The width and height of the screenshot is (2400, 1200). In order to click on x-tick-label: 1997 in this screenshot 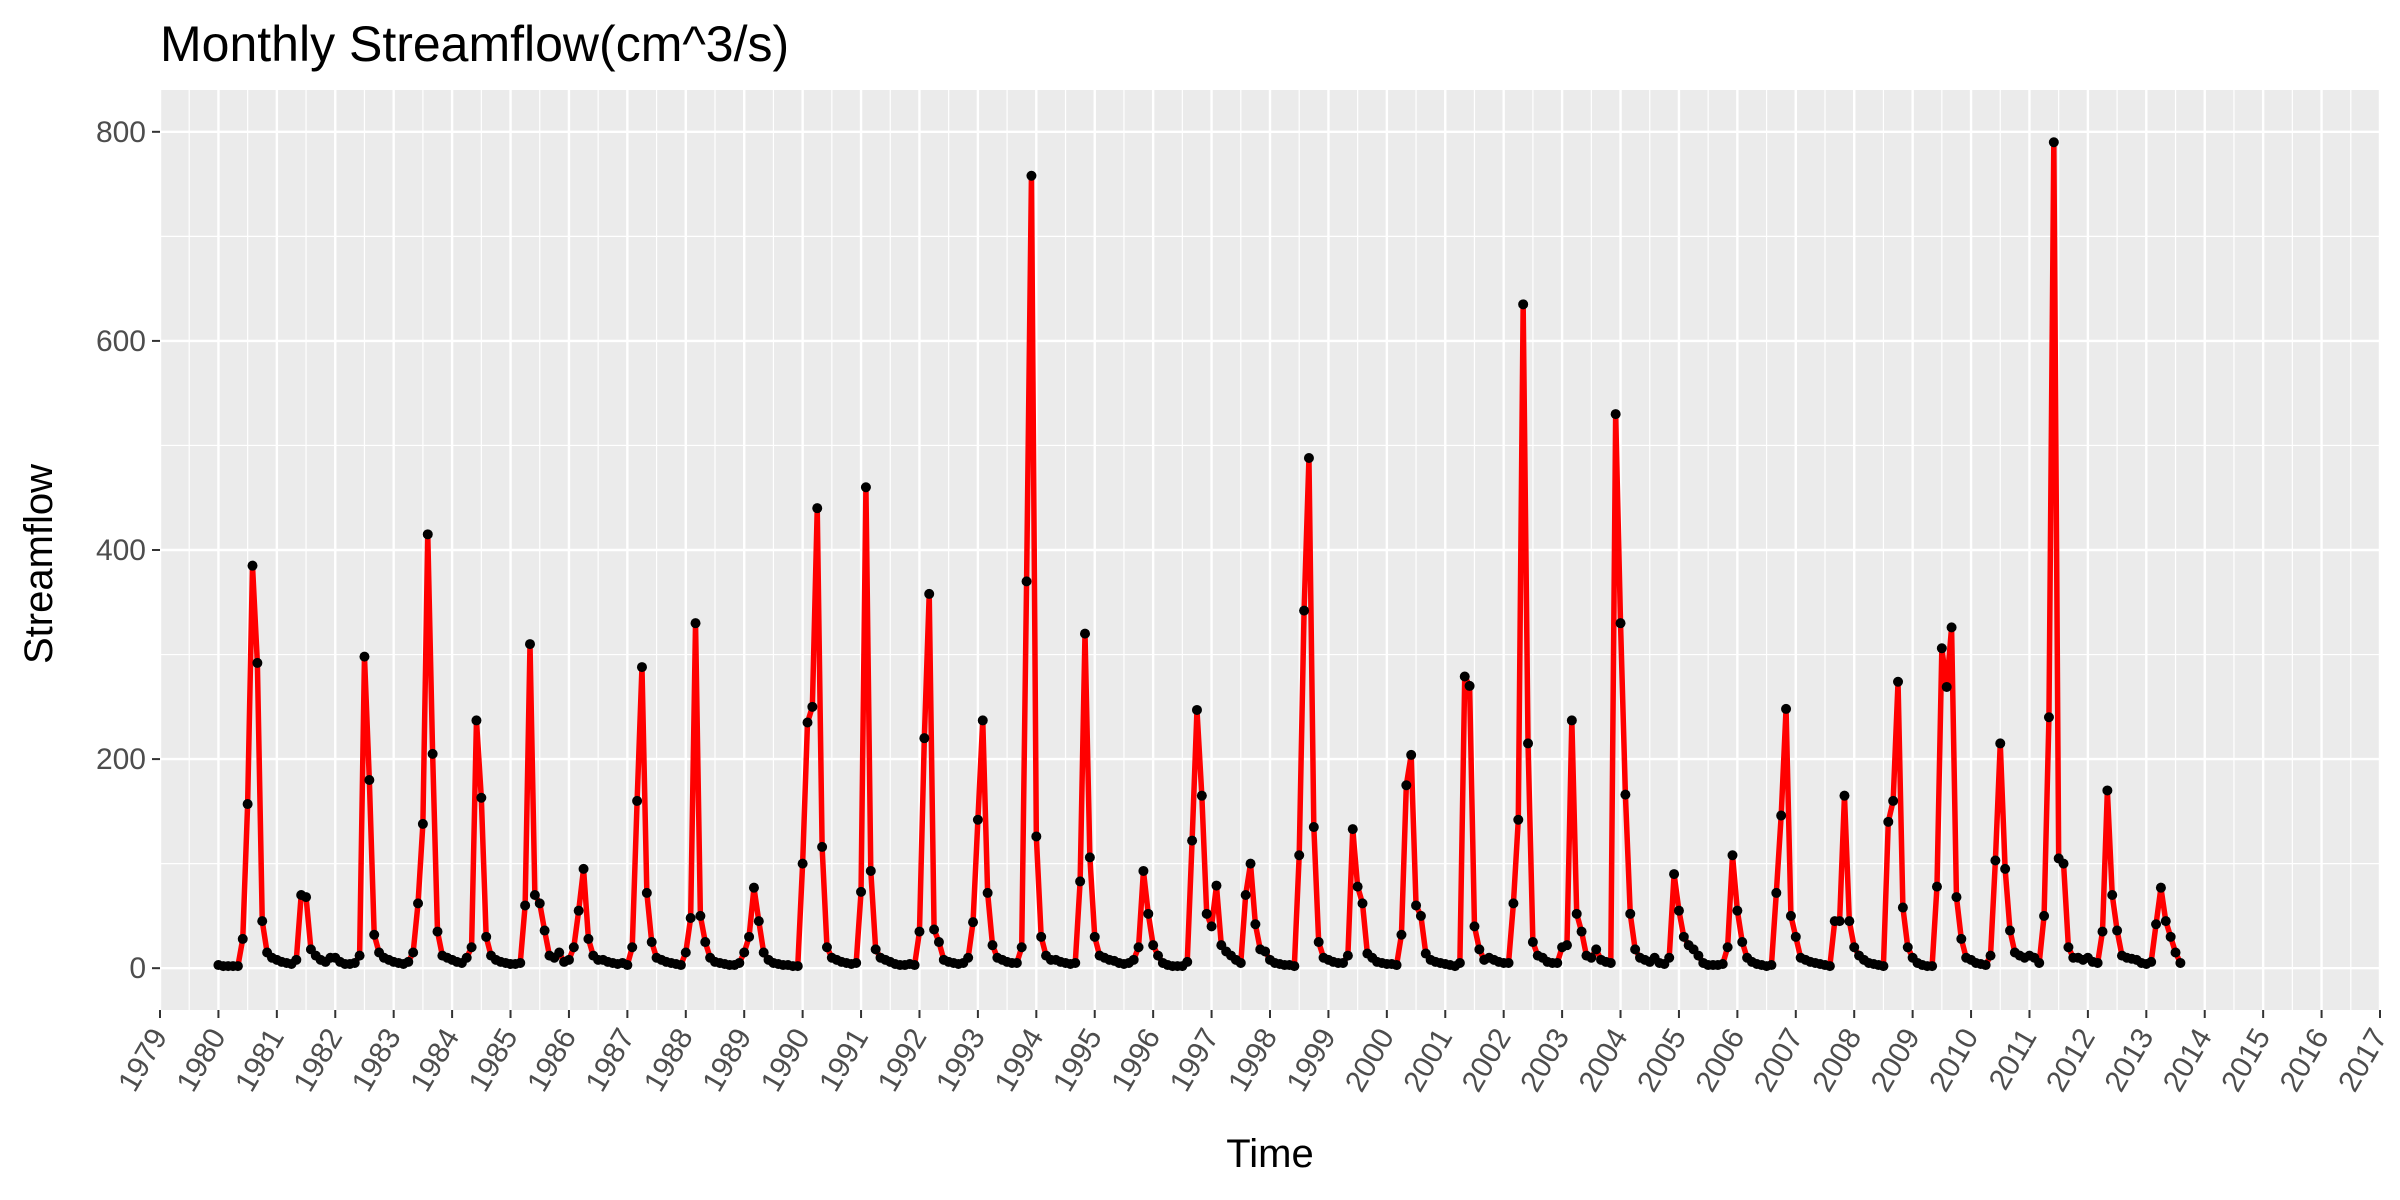, I will do `click(1195, 1060)`.